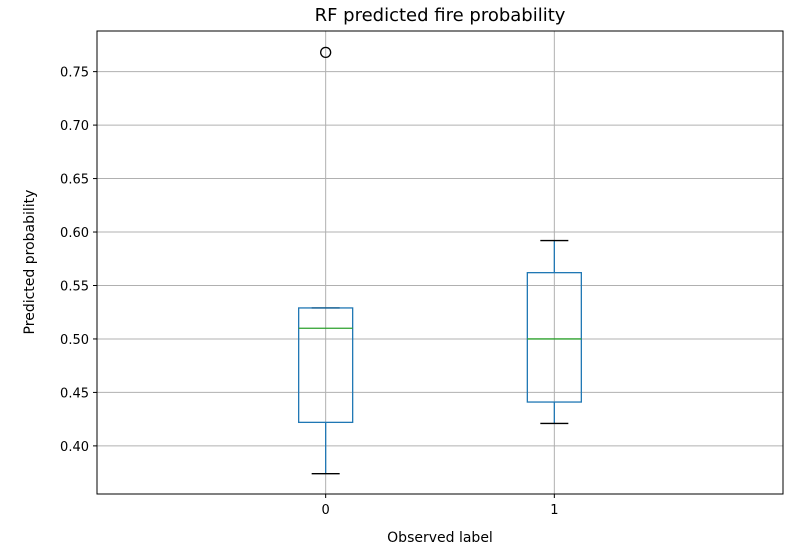 The height and width of the screenshot is (547, 798). What do you see at coordinates (74, 393) in the screenshot?
I see `y-tick-label: 0.45` at bounding box center [74, 393].